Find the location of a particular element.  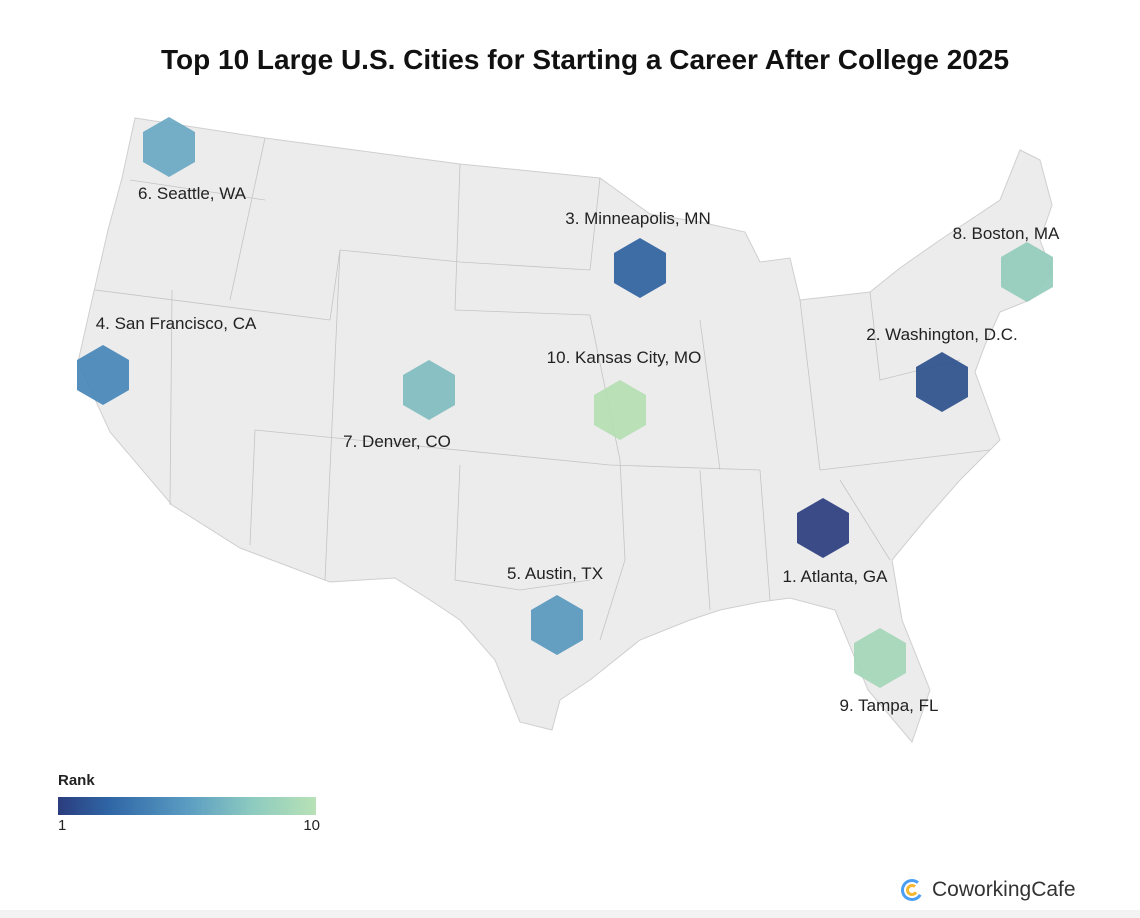

legend-title: Rank is located at coordinates (76, 780).